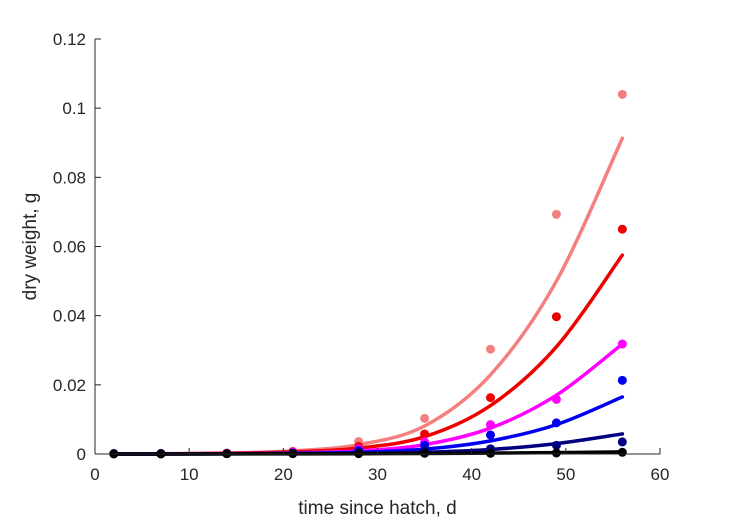 Image resolution: width=729 pixels, height=521 pixels. I want to click on x-axis-label: time since hatch, d, so click(377, 508).